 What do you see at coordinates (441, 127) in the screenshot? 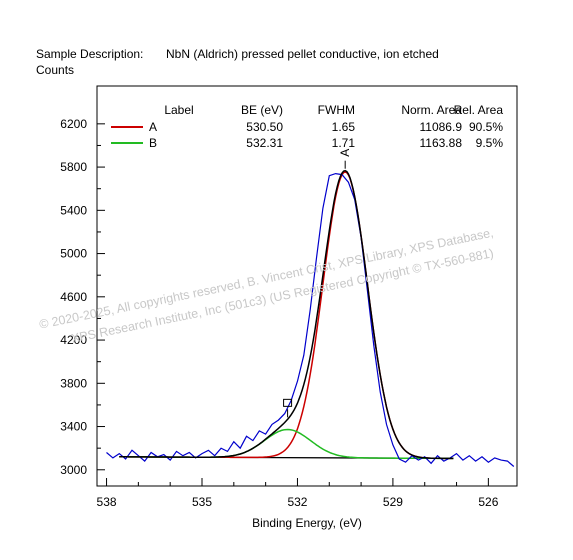
I see `legend-cell: 11086.9` at bounding box center [441, 127].